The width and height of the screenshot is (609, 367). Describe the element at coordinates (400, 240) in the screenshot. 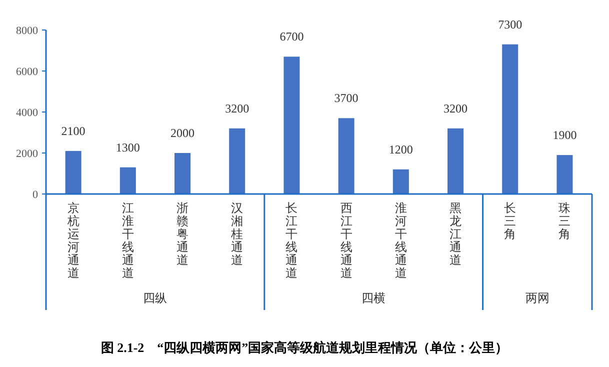

I see `x-tick-label: 淮河干线通道` at that location.